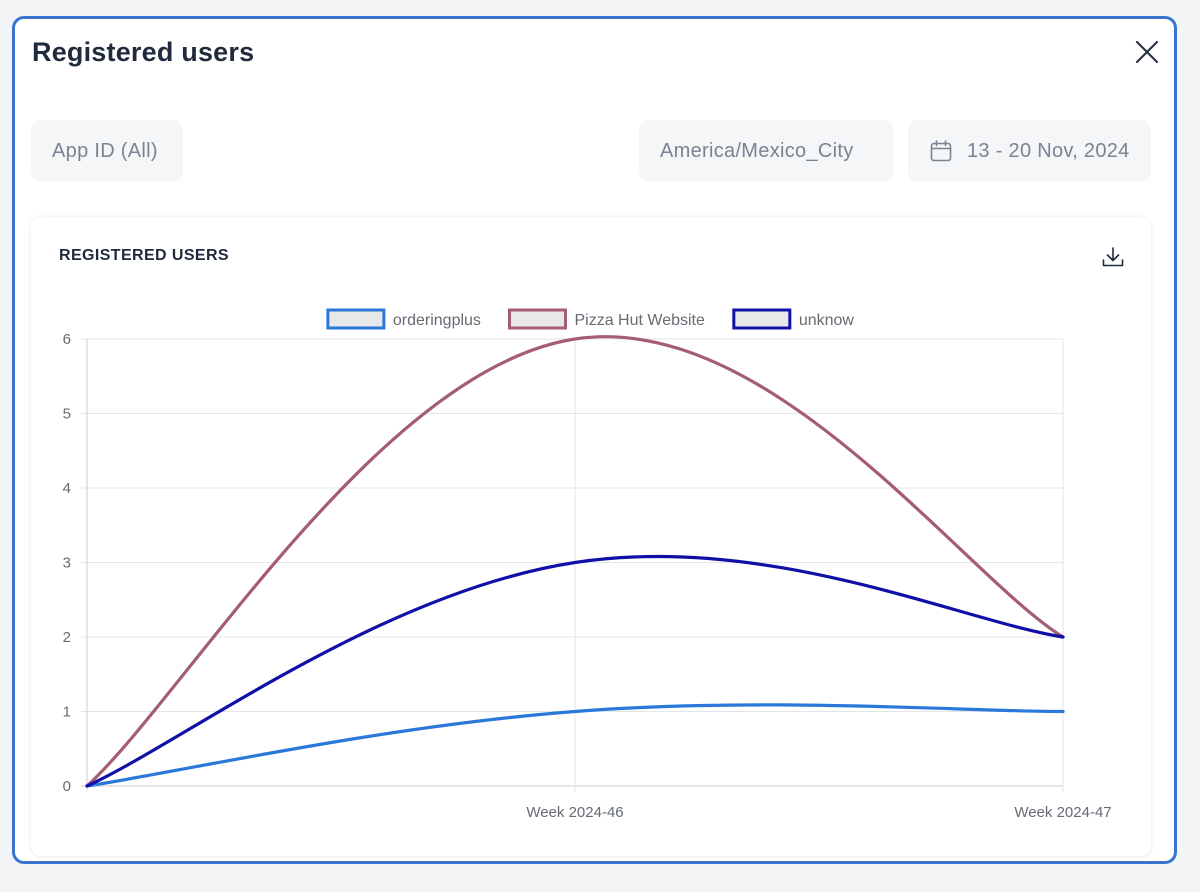  I want to click on close-icon, so click(1147, 52).